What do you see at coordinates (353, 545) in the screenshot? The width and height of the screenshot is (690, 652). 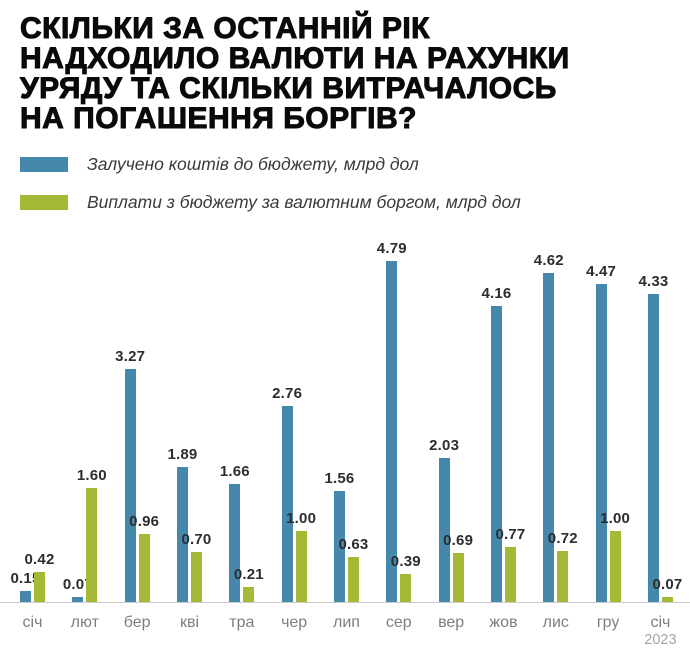 I see `bar-value-label-payments-7: 0.63` at bounding box center [353, 545].